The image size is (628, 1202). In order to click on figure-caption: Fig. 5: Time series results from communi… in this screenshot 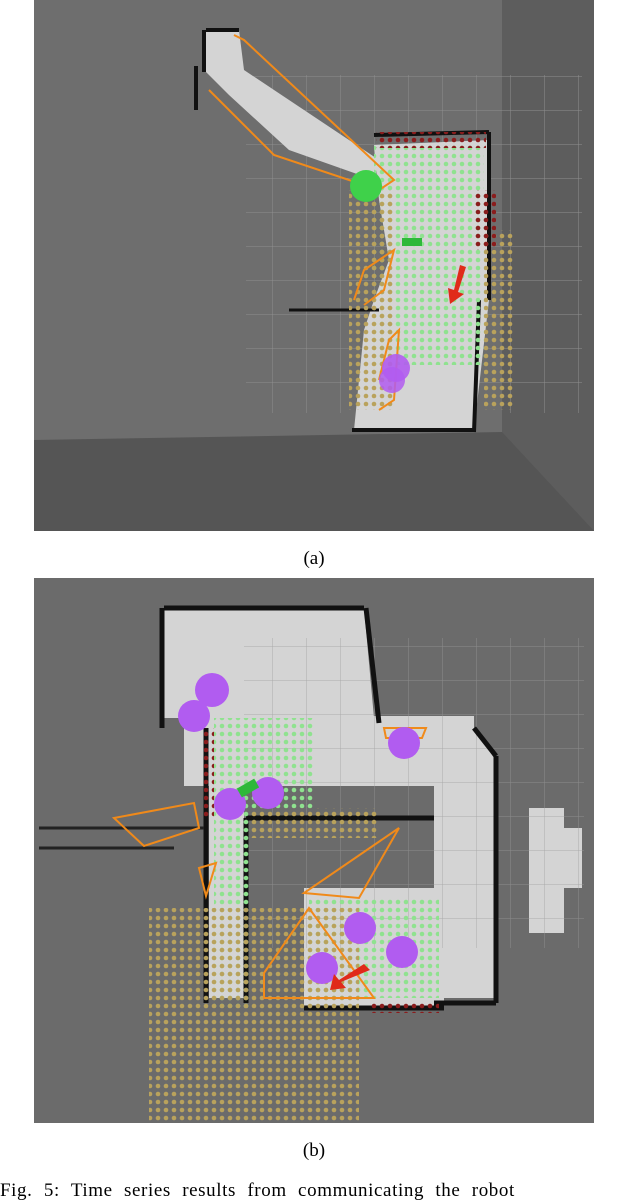, I will do `click(257, 1190)`.